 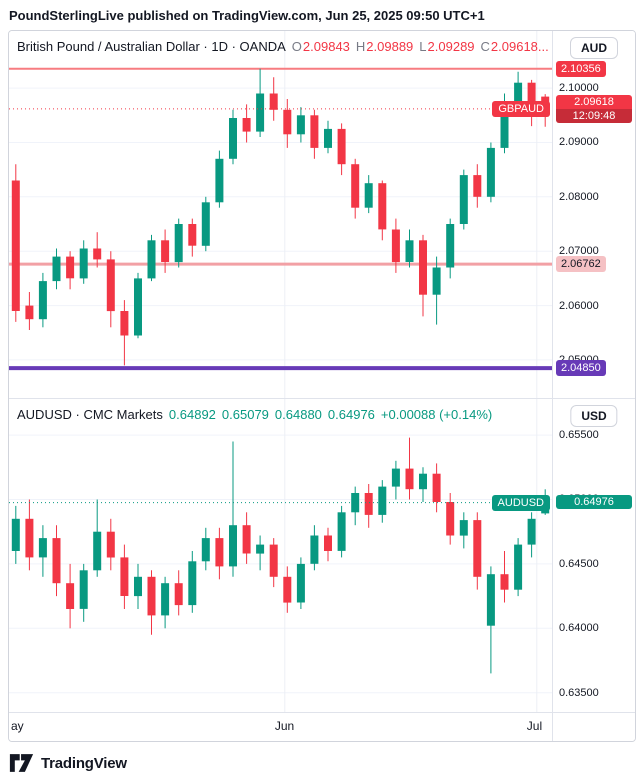 What do you see at coordinates (322, 757) in the screenshot?
I see `footer: TradingView` at bounding box center [322, 757].